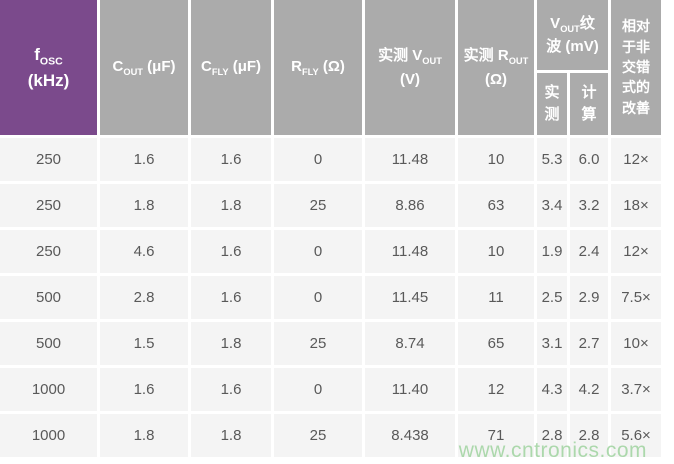  What do you see at coordinates (48, 67) in the screenshot?
I see `col-header-fosc: fOSC (kHz)` at bounding box center [48, 67].